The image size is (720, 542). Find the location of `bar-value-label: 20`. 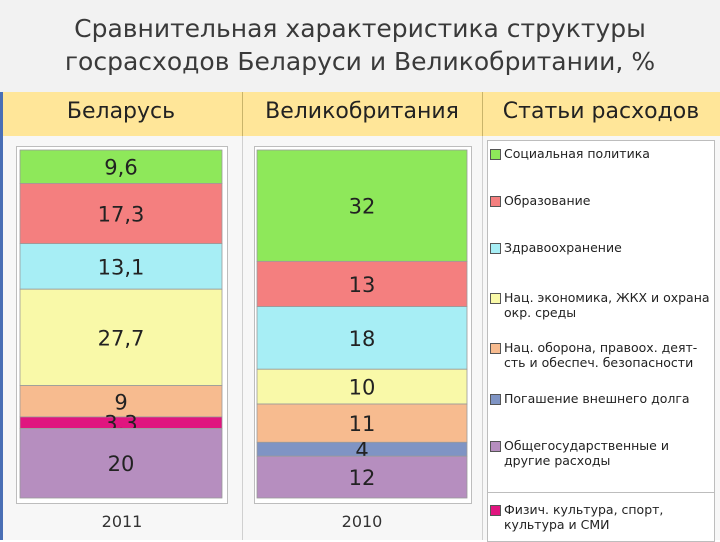

bar-value-label: 20 is located at coordinates (121, 464).